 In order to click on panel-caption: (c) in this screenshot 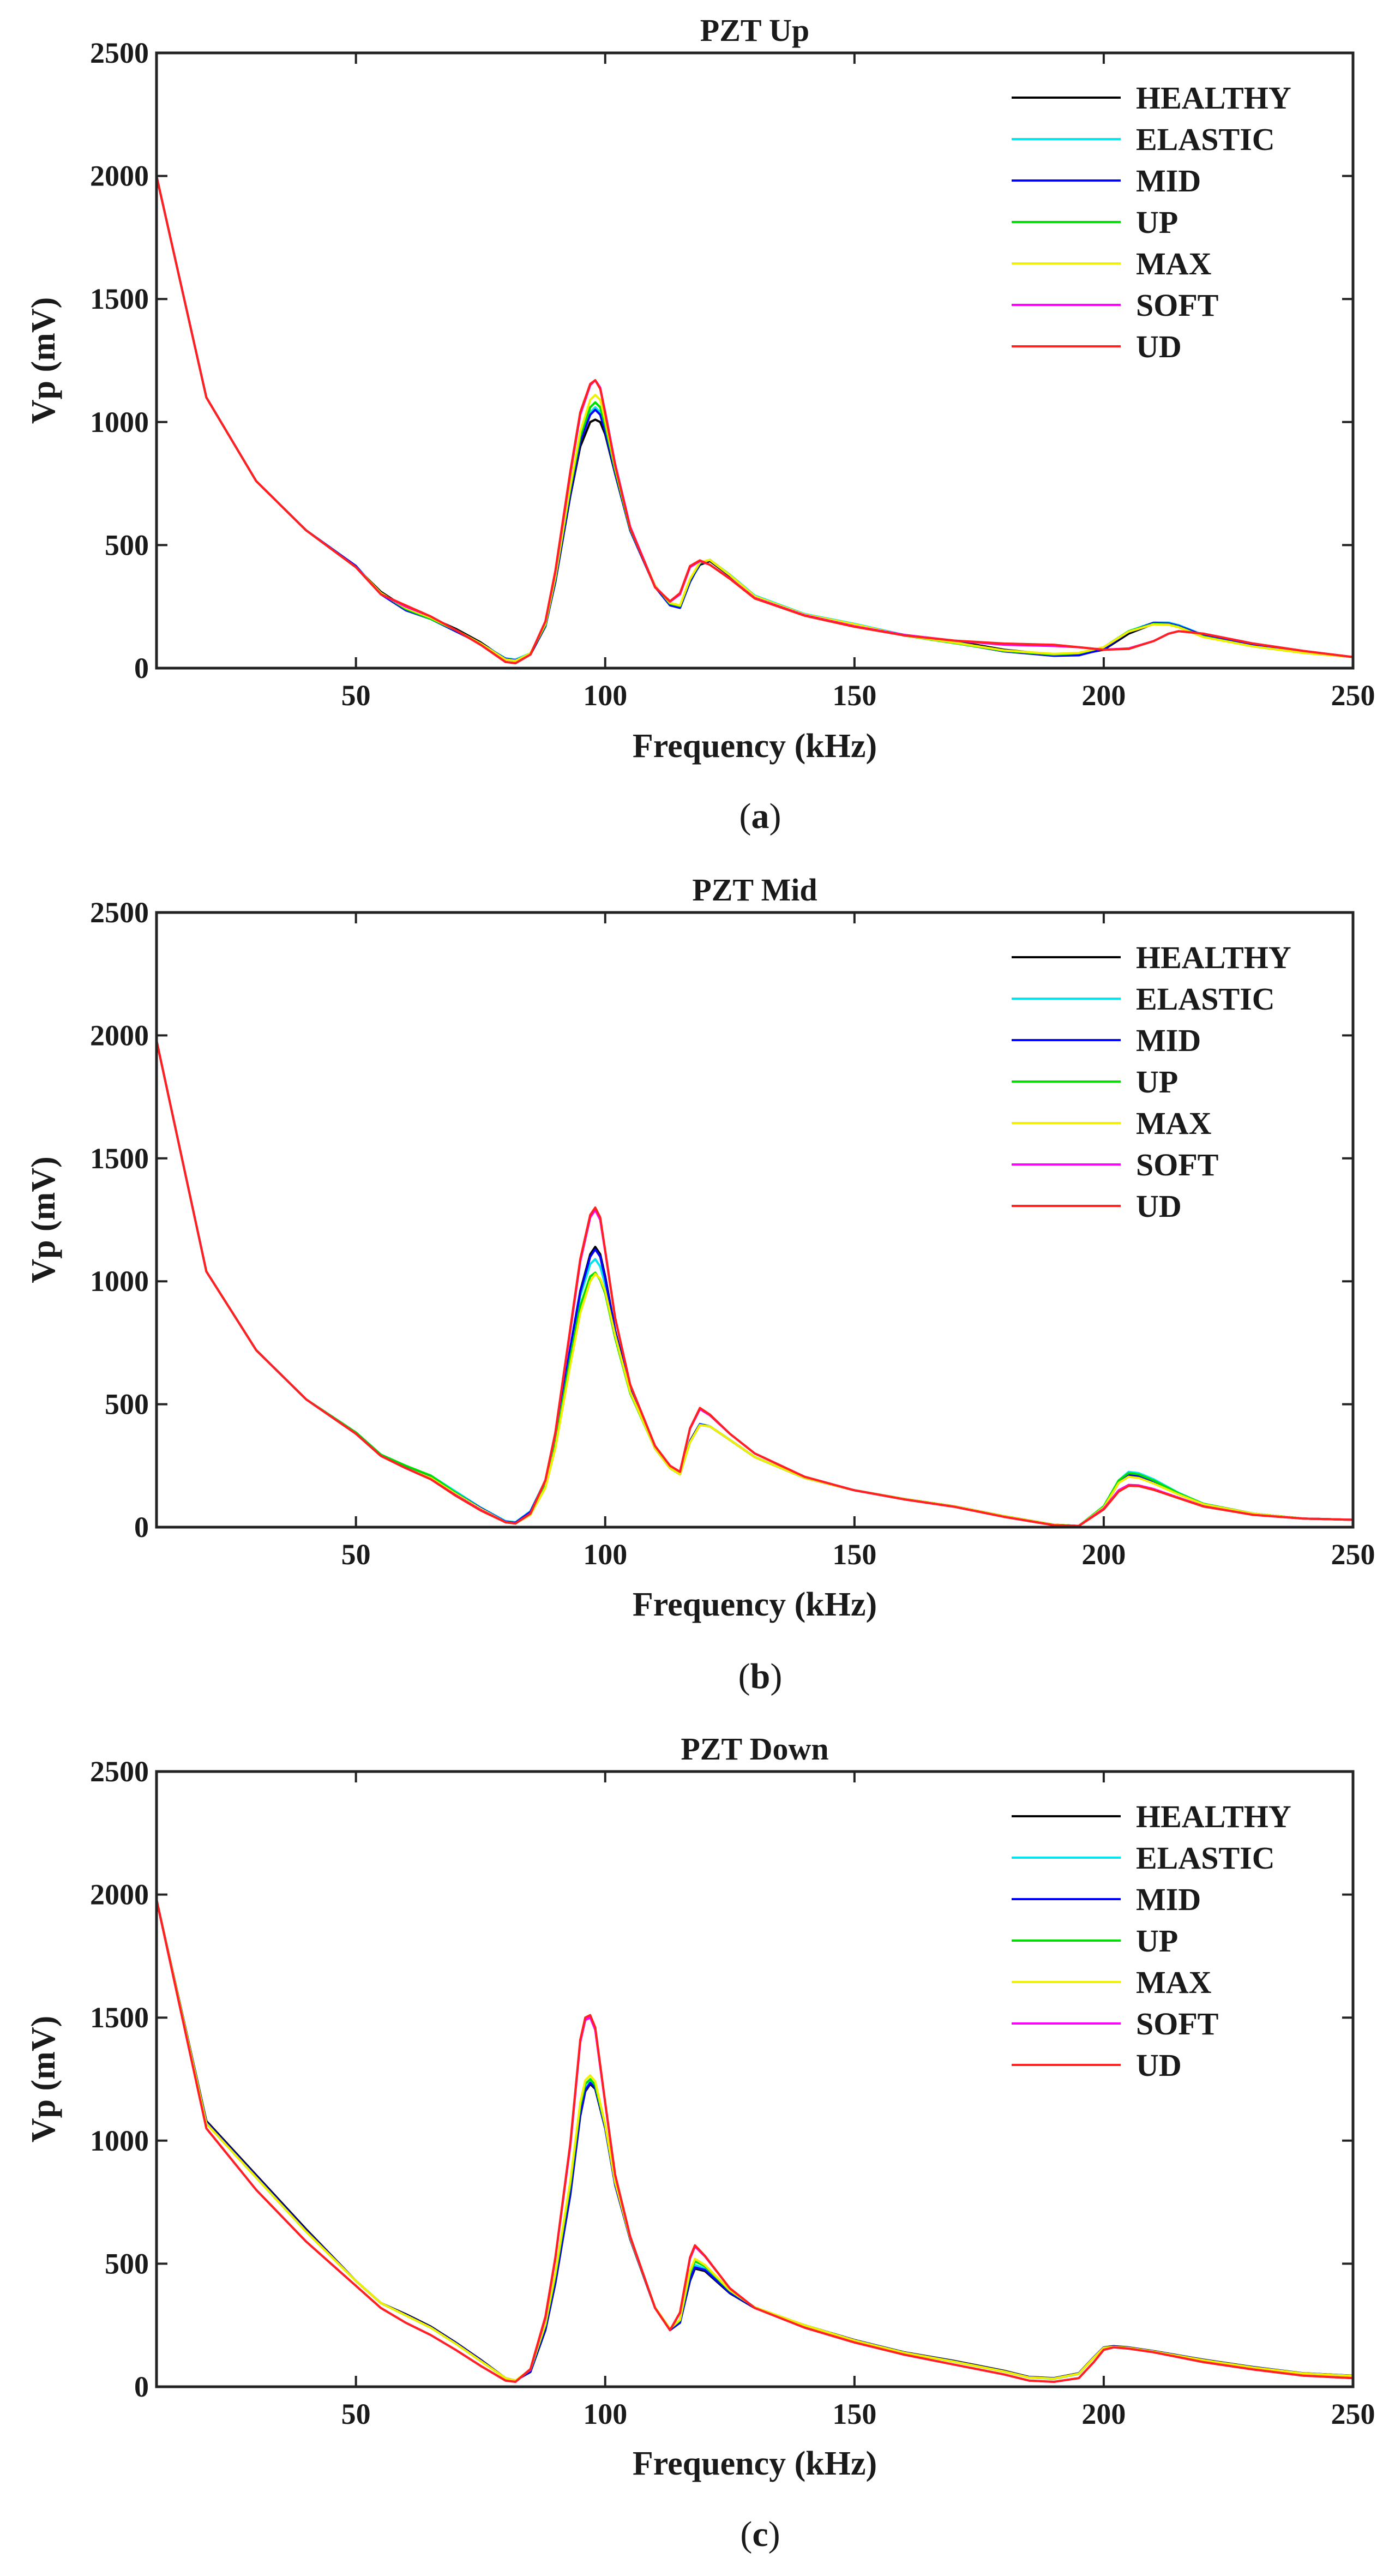, I will do `click(760, 2534)`.